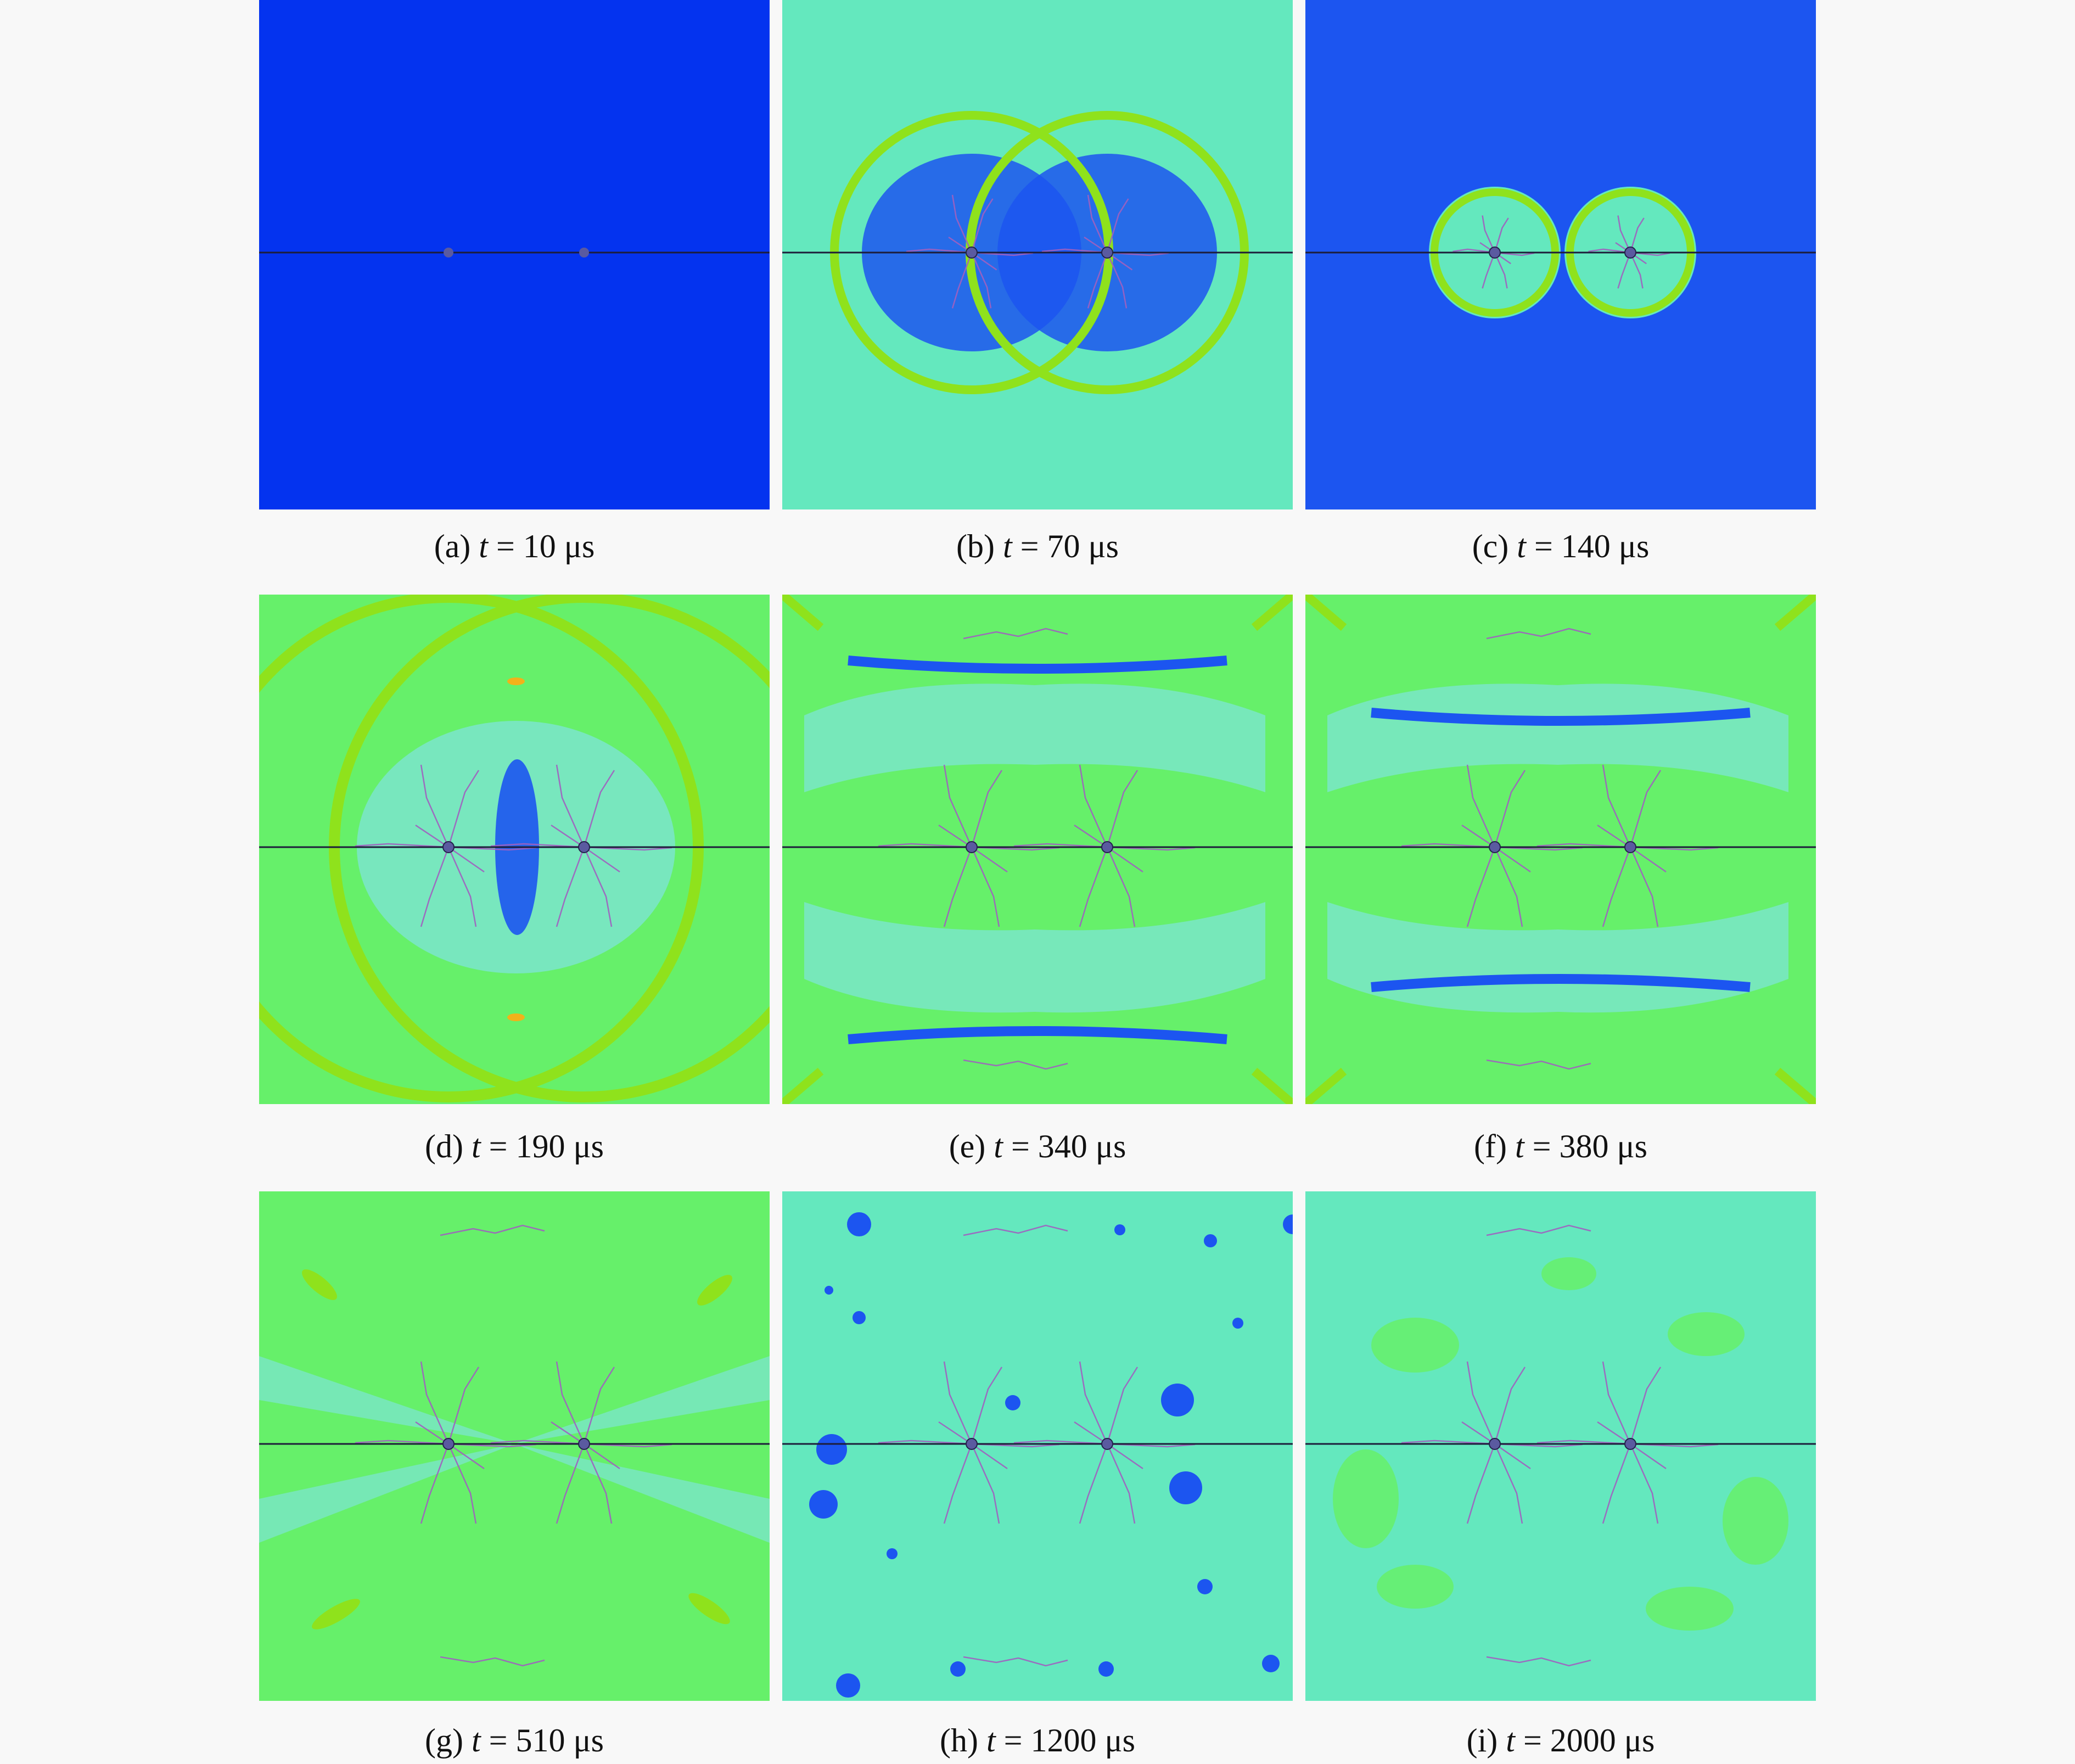 The width and height of the screenshot is (2075, 1764). I want to click on panel-e-field, so click(1037, 849).